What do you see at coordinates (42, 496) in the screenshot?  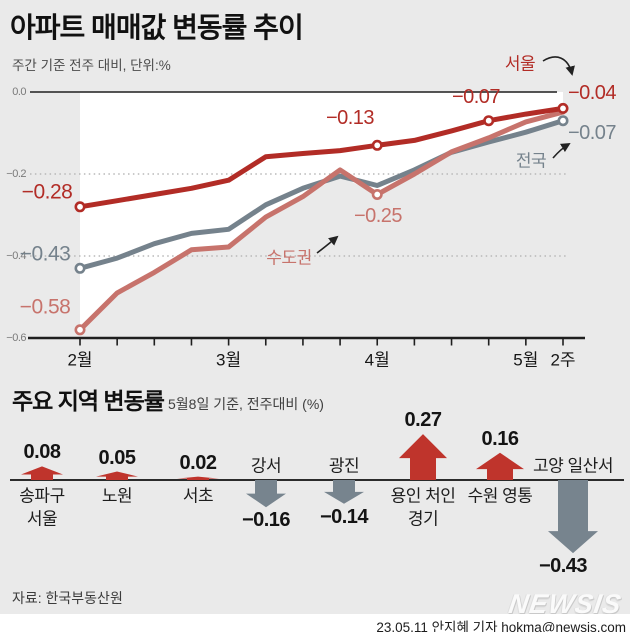 I see `bar-region-songpa: 송파구` at bounding box center [42, 496].